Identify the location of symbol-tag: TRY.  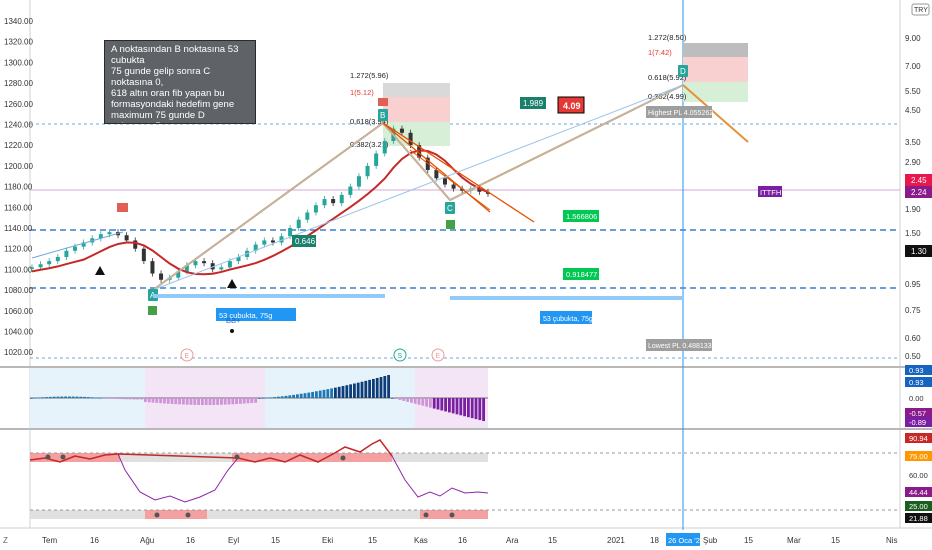
(921, 10).